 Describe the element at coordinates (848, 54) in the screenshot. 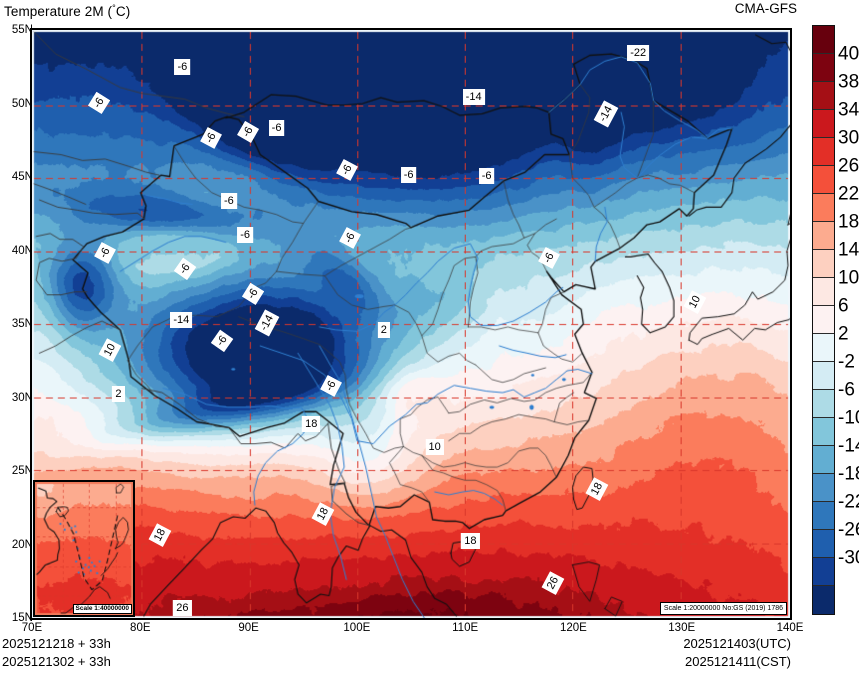

I see `colorbar-tick-40: 40` at that location.